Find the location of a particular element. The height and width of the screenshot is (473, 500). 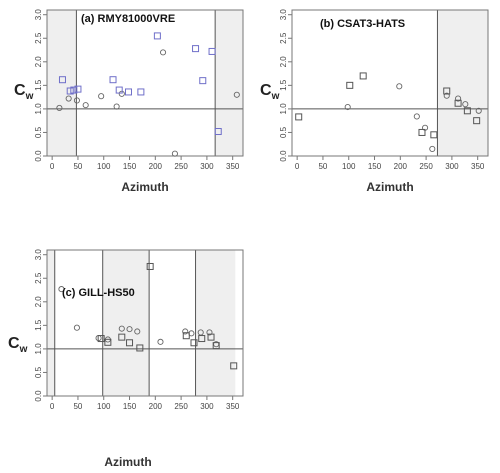

x-axis-label: Azimuth is located at coordinates (389, 187).